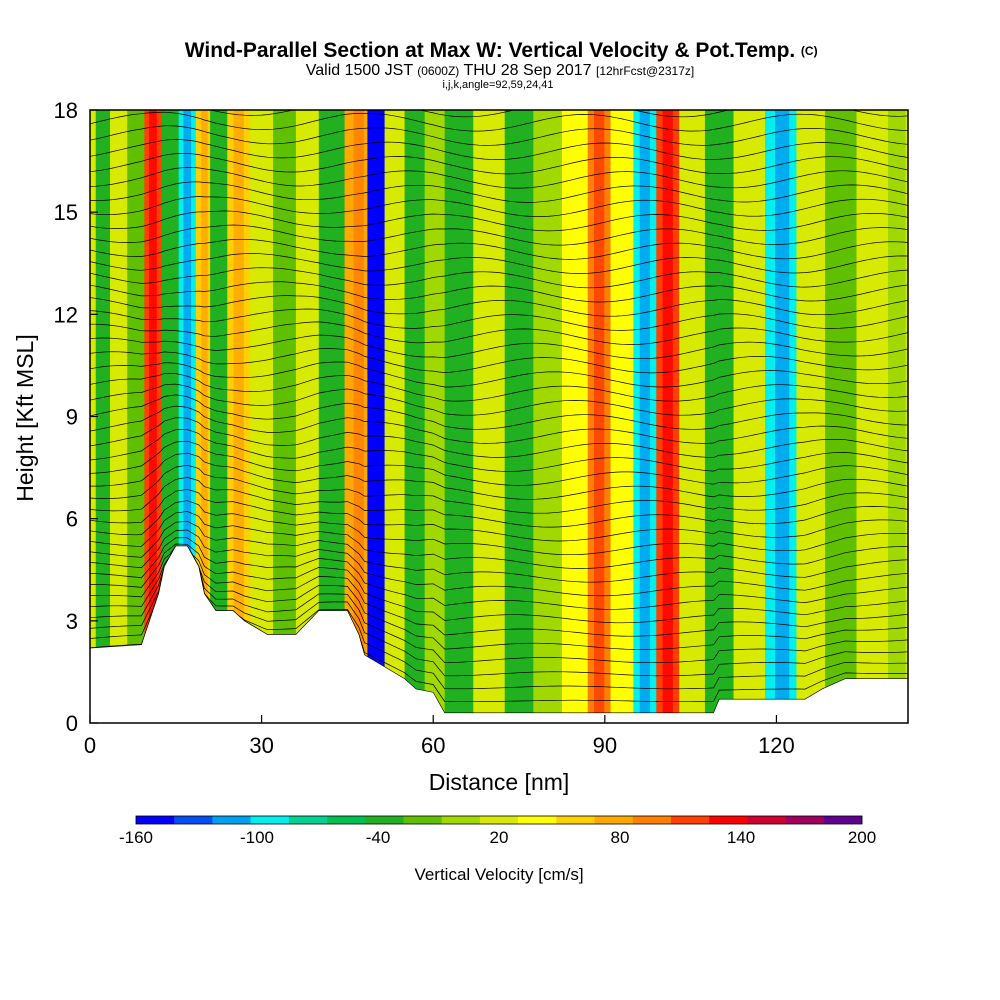  Describe the element at coordinates (498, 874) in the screenshot. I see `colorbar-label: Vertical Velocity [cm/s]` at that location.